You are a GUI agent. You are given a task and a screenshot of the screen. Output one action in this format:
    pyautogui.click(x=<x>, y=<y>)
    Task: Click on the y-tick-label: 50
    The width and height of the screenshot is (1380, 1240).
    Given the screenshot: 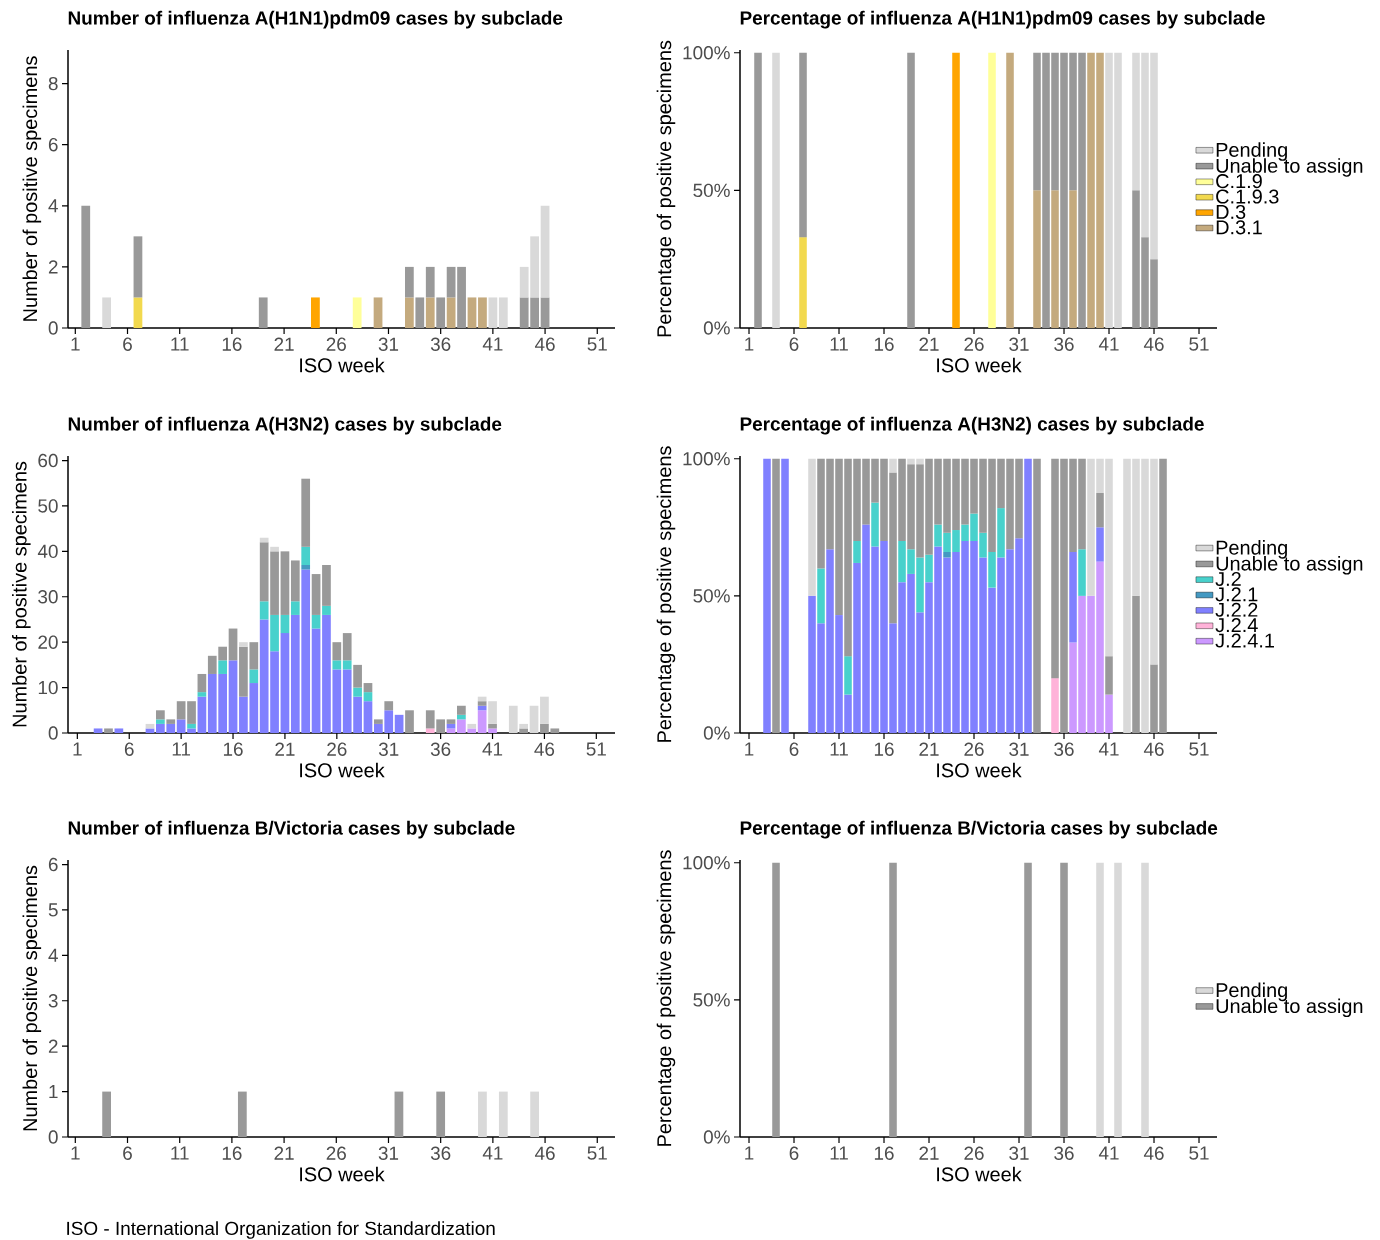 What is the action you would take?
    pyautogui.click(x=48, y=506)
    